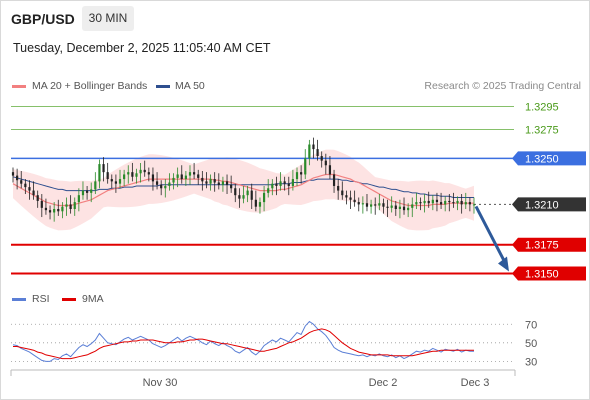  Describe the element at coordinates (243, 344) in the screenshot. I see `rsi-ma-line` at that location.